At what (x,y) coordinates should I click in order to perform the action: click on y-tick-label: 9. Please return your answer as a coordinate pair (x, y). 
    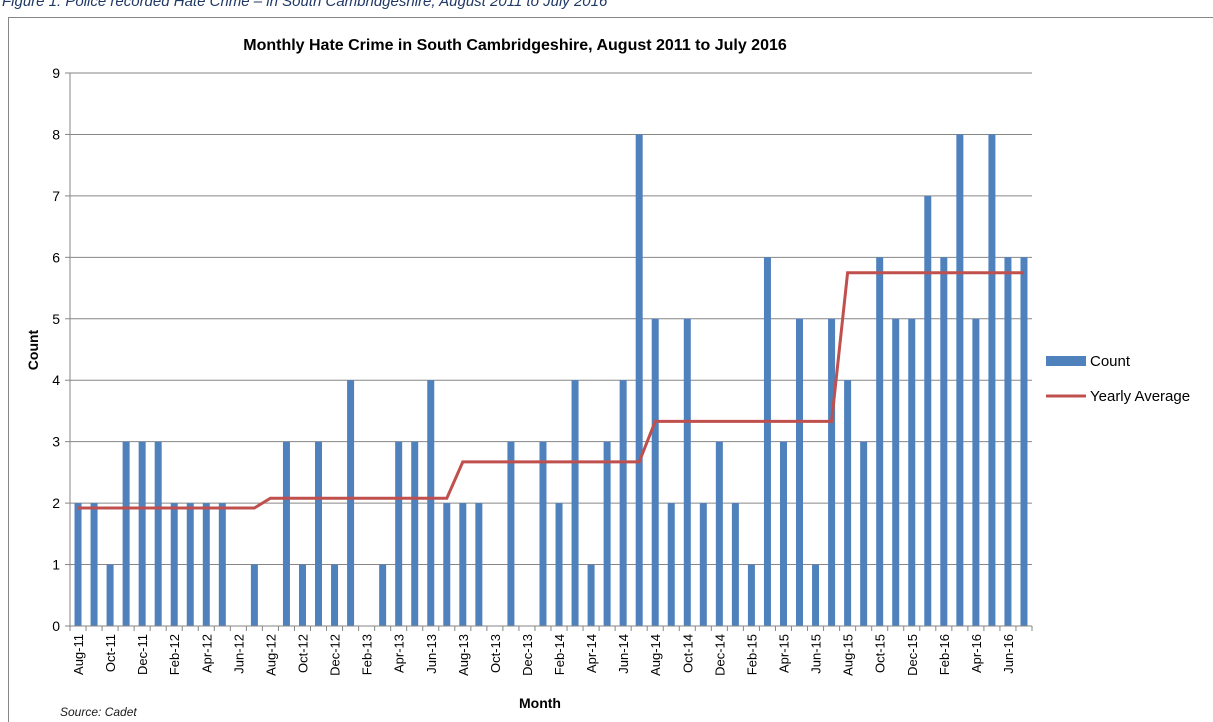
    Looking at the image, I should click on (56, 73).